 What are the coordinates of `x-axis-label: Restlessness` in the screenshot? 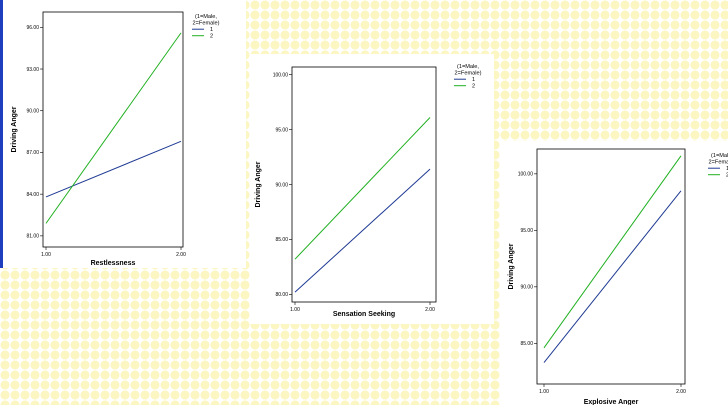 It's located at (113, 263).